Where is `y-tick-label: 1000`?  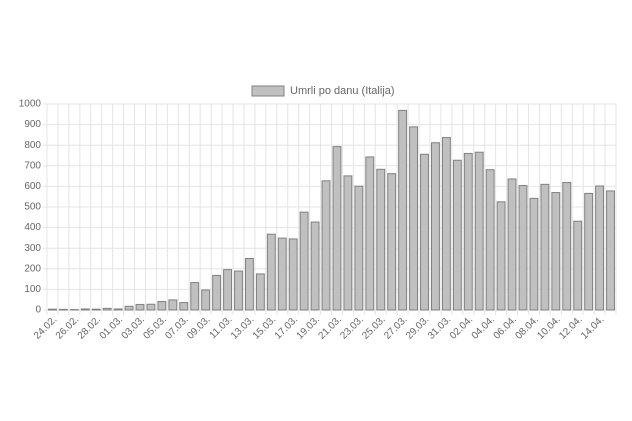 y-tick-label: 1000 is located at coordinates (30, 104).